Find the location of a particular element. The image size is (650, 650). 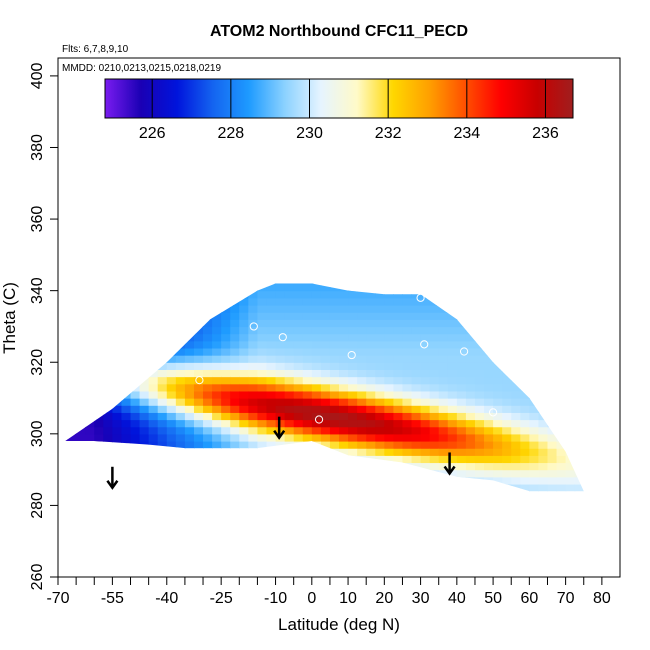

x-tick-label: -70 is located at coordinates (57, 598).